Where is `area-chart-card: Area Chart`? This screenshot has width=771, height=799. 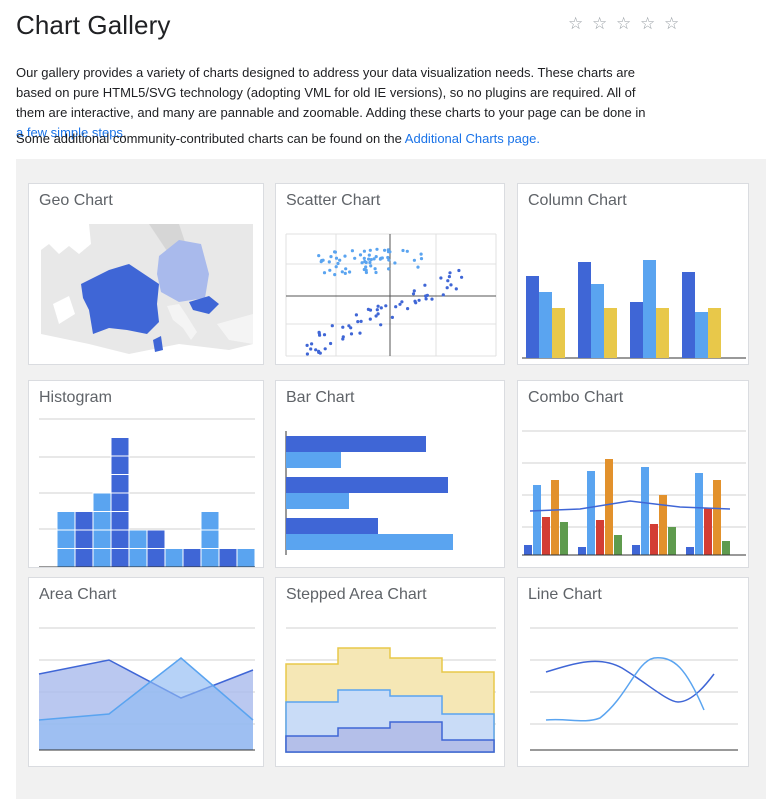 area-chart-card: Area Chart is located at coordinates (146, 672).